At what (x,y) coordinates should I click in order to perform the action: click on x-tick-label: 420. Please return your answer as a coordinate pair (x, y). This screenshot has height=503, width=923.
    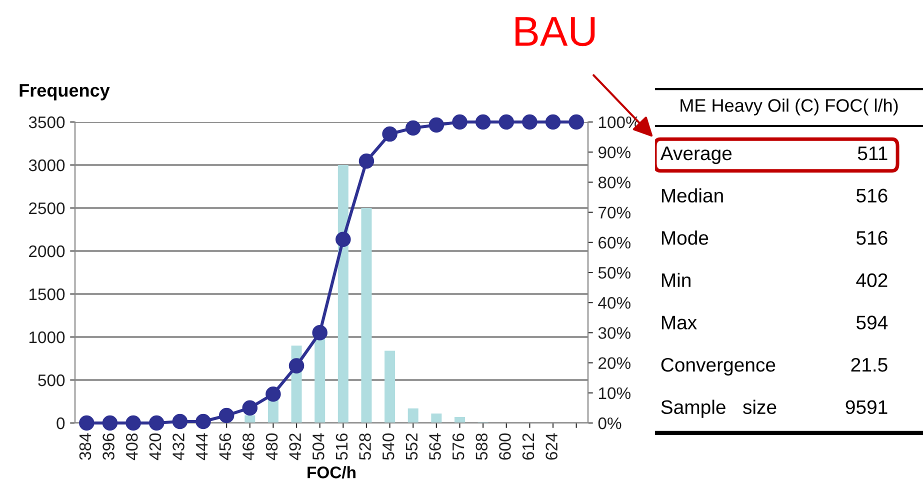
    Looking at the image, I should click on (155, 446).